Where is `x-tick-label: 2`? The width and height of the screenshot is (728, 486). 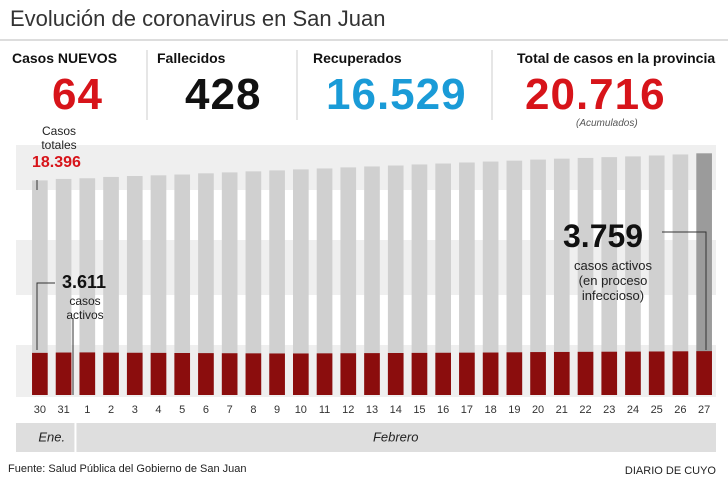 x-tick-label: 2 is located at coordinates (111, 410).